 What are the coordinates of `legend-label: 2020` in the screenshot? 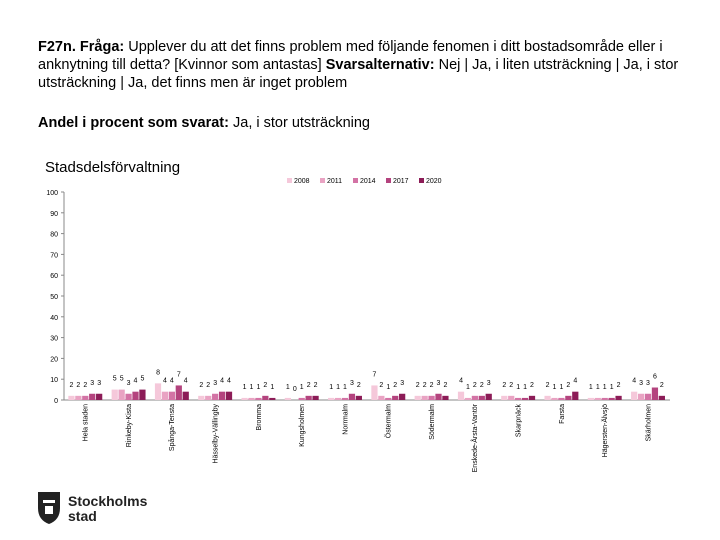 It's located at (434, 181).